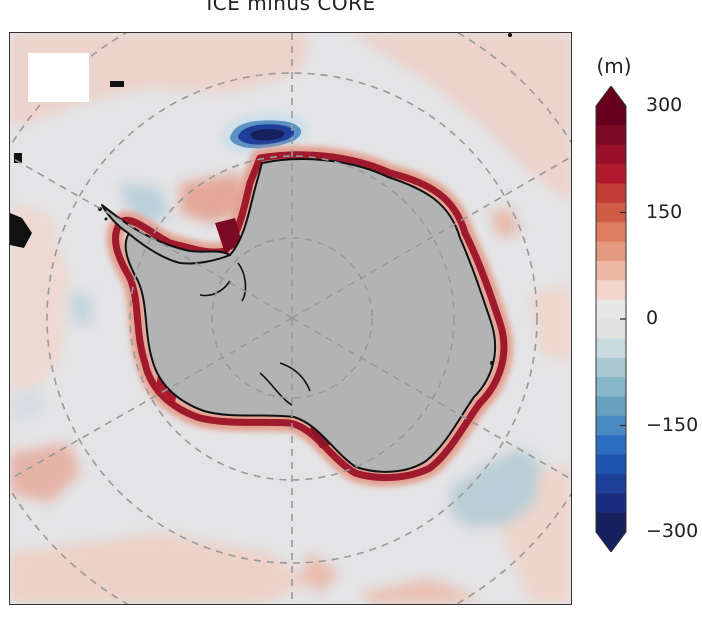  I want to click on colorbar, so click(611, 319).